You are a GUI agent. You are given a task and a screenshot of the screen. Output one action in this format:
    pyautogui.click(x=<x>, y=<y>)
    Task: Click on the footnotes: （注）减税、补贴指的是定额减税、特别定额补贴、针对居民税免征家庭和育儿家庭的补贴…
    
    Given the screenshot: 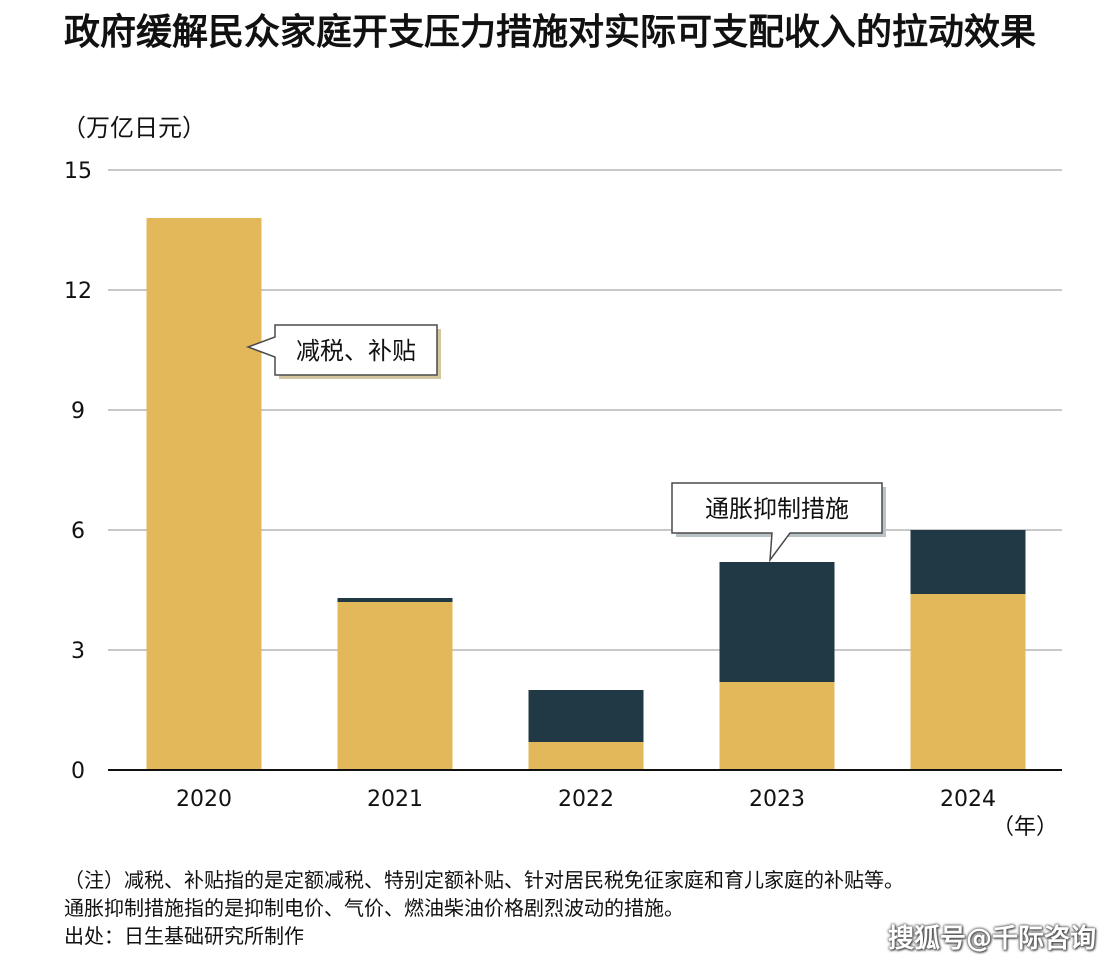 What is the action you would take?
    pyautogui.click(x=484, y=908)
    